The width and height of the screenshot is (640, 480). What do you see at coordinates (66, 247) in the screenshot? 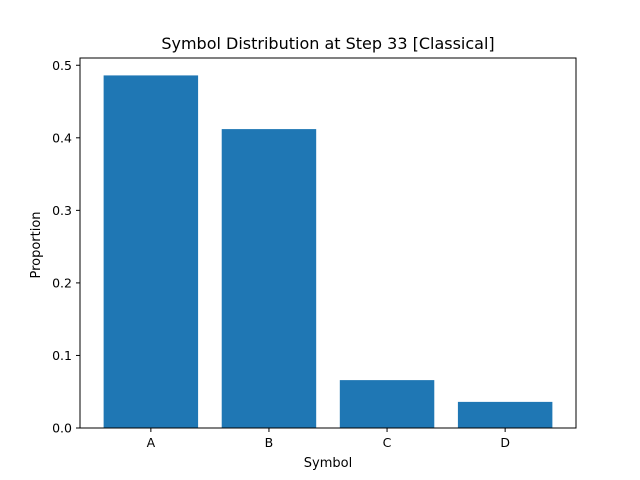
I see `y-axis: 0.0 0.1 0.2 0.3 0.4 0.5` at bounding box center [66, 247].